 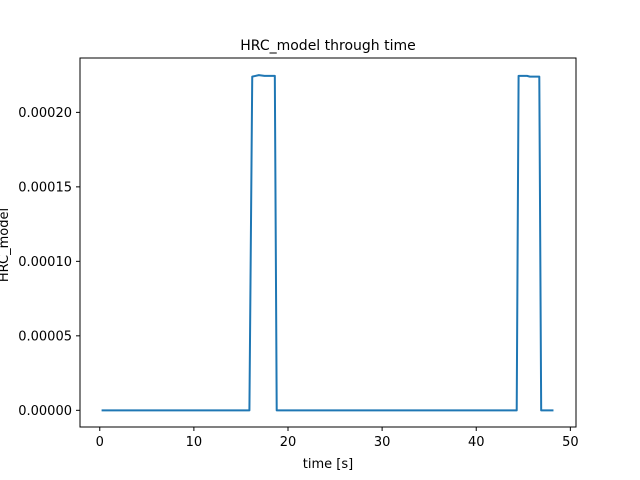 I want to click on x-tick-label: 40, so click(x=476, y=442).